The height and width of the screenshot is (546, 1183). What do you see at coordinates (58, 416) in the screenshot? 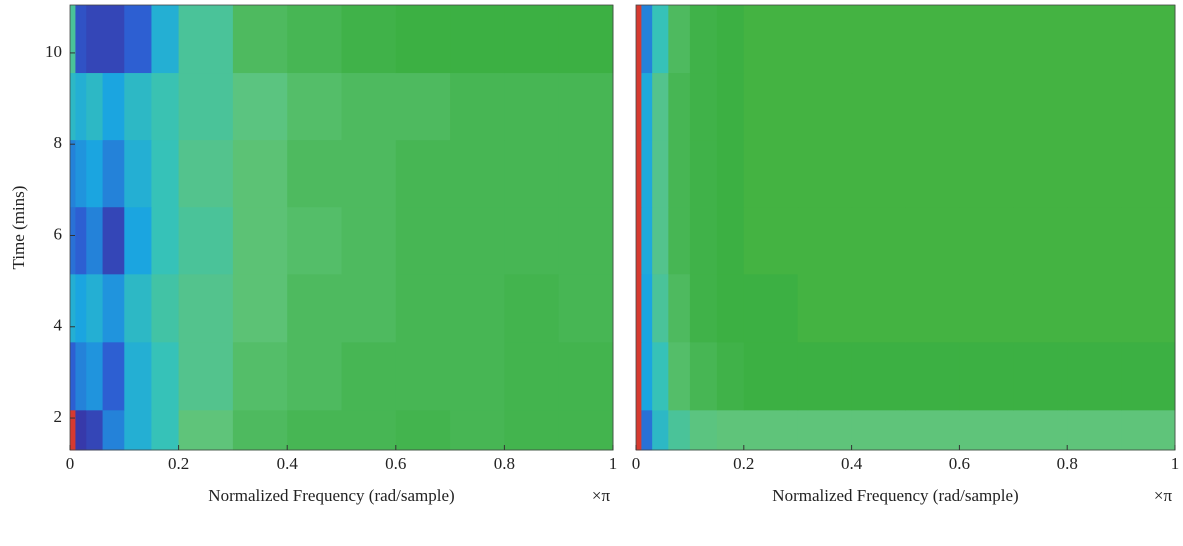
I see `y-tick-label: 2` at bounding box center [58, 416].